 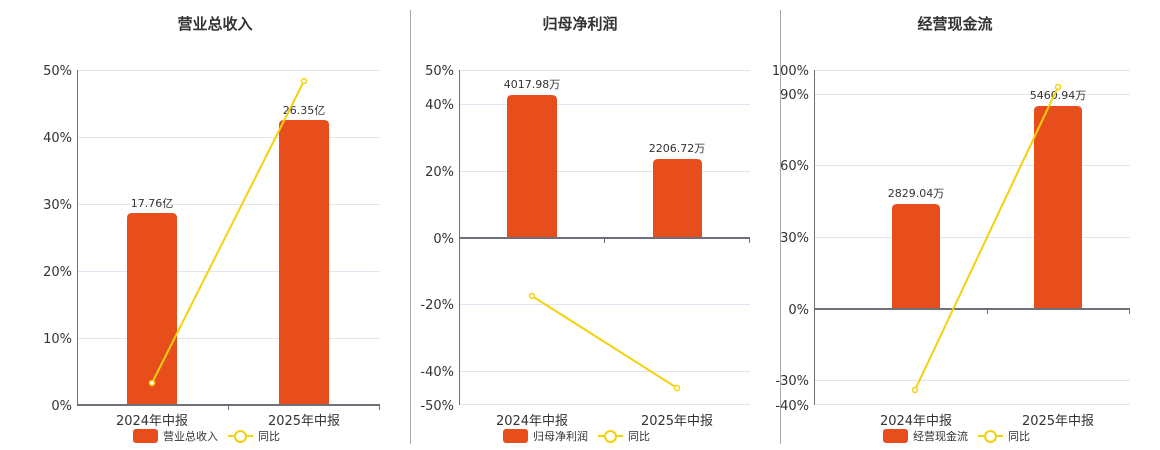 What do you see at coordinates (794, 166) in the screenshot?
I see `y-tick: 60%` at bounding box center [794, 166].